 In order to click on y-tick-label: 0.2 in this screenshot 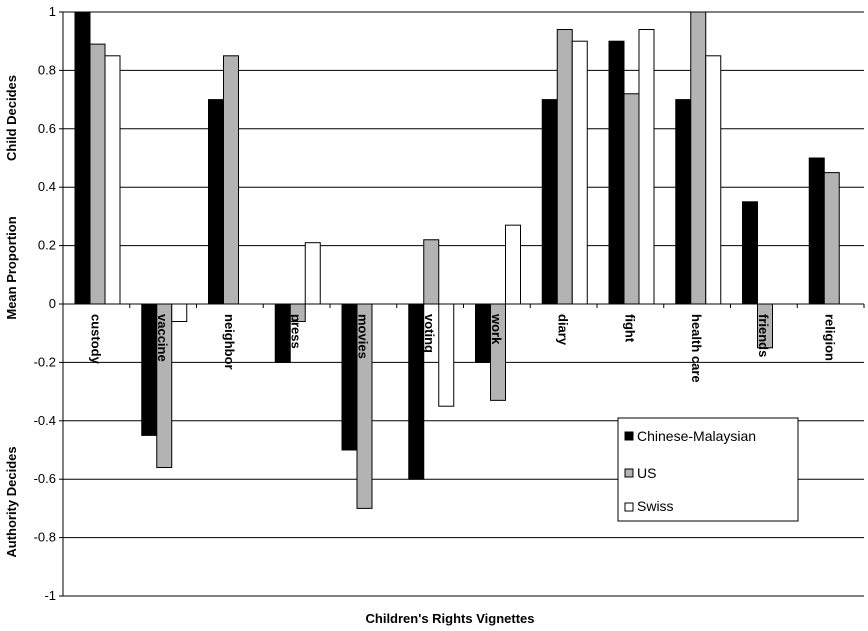, I will do `click(47, 245)`.